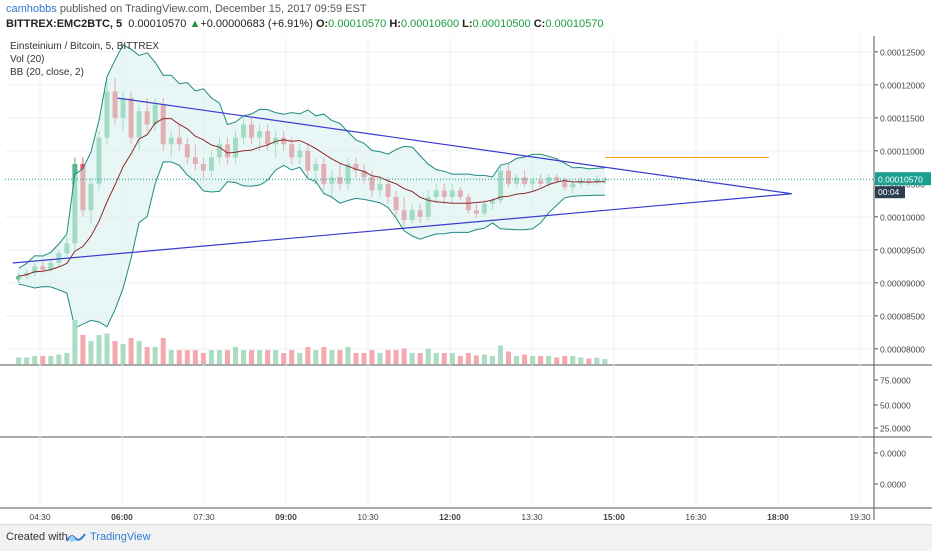 Image resolution: width=932 pixels, height=551 pixels. Describe the element at coordinates (357, 24) in the screenshot. I see `open-value: 0.00010570` at that location.